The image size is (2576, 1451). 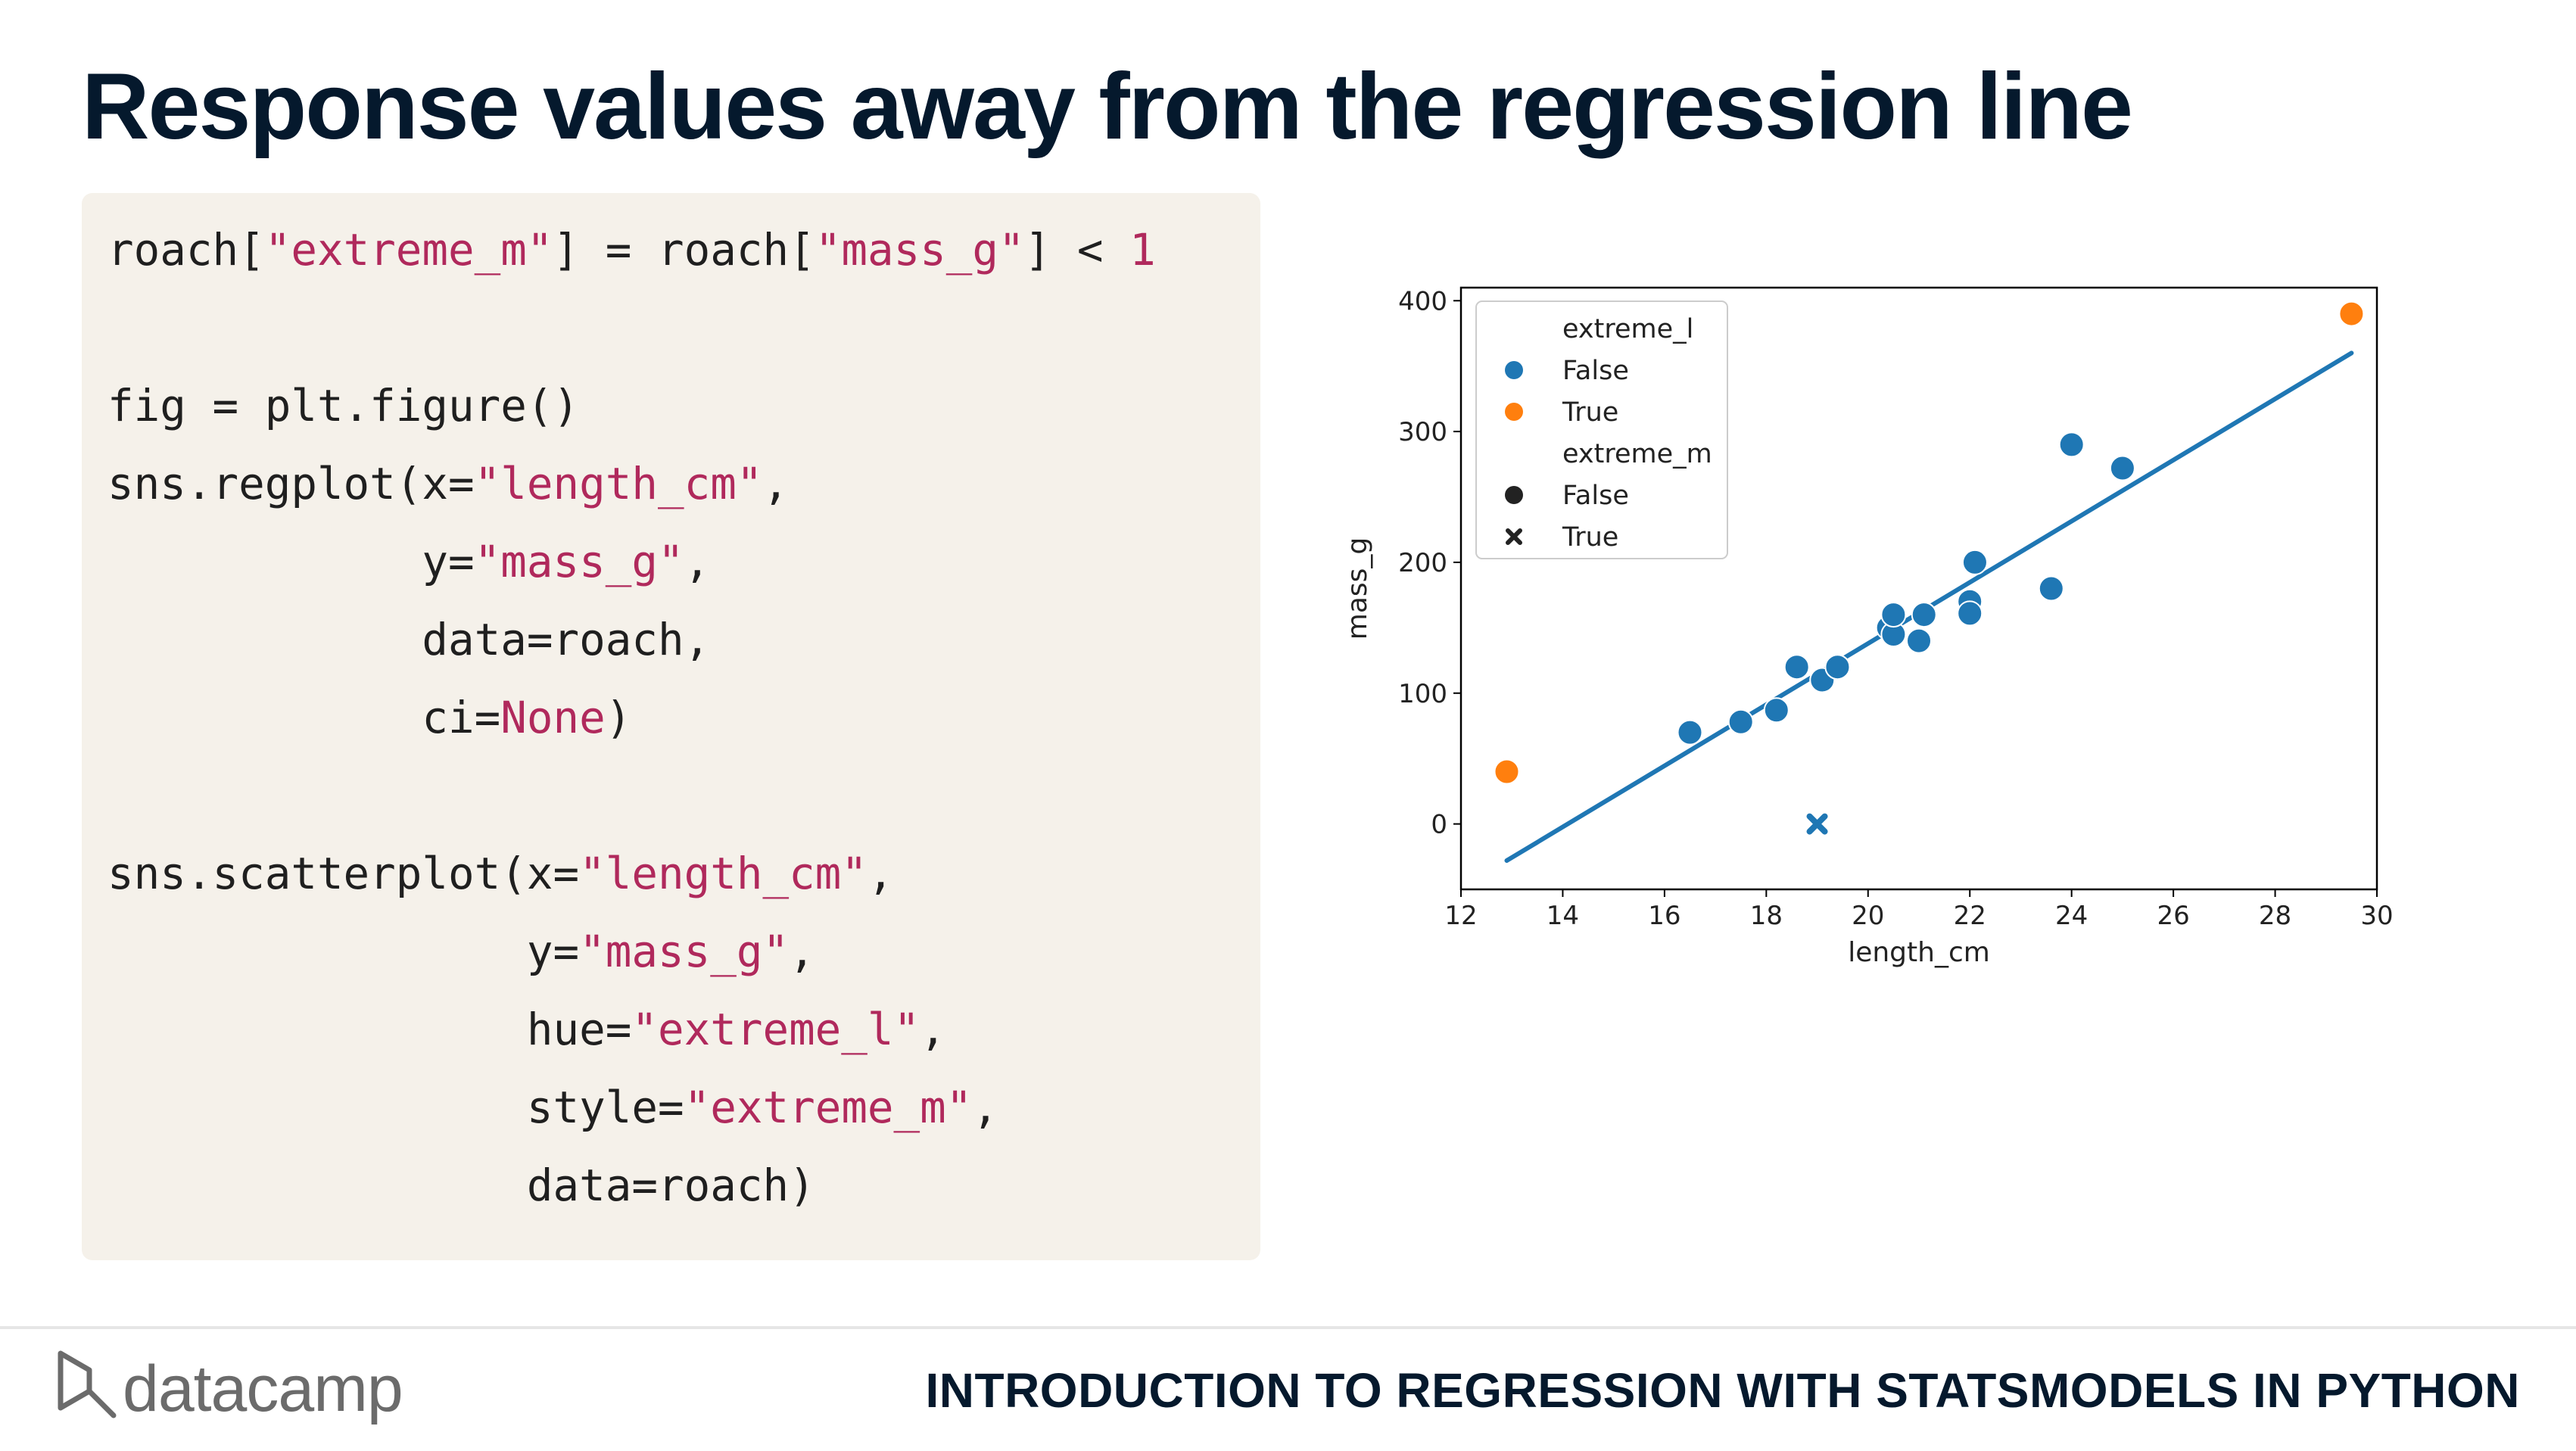 What do you see at coordinates (186, 250) in the screenshot?
I see `code-token: roach[` at bounding box center [186, 250].